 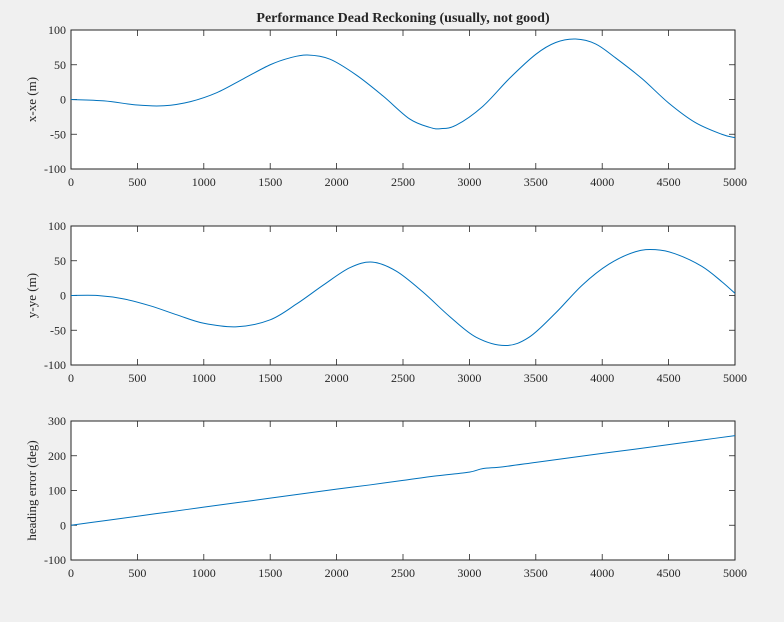 What do you see at coordinates (57, 456) in the screenshot?
I see `y-tick-label: 200` at bounding box center [57, 456].